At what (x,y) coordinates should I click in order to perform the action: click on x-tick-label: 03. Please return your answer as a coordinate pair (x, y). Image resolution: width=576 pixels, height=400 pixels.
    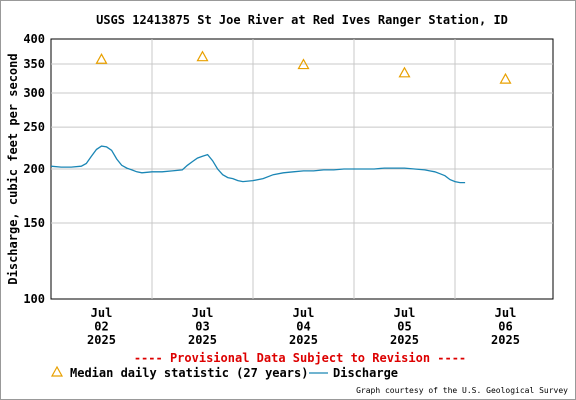
    Looking at the image, I should click on (202, 327).